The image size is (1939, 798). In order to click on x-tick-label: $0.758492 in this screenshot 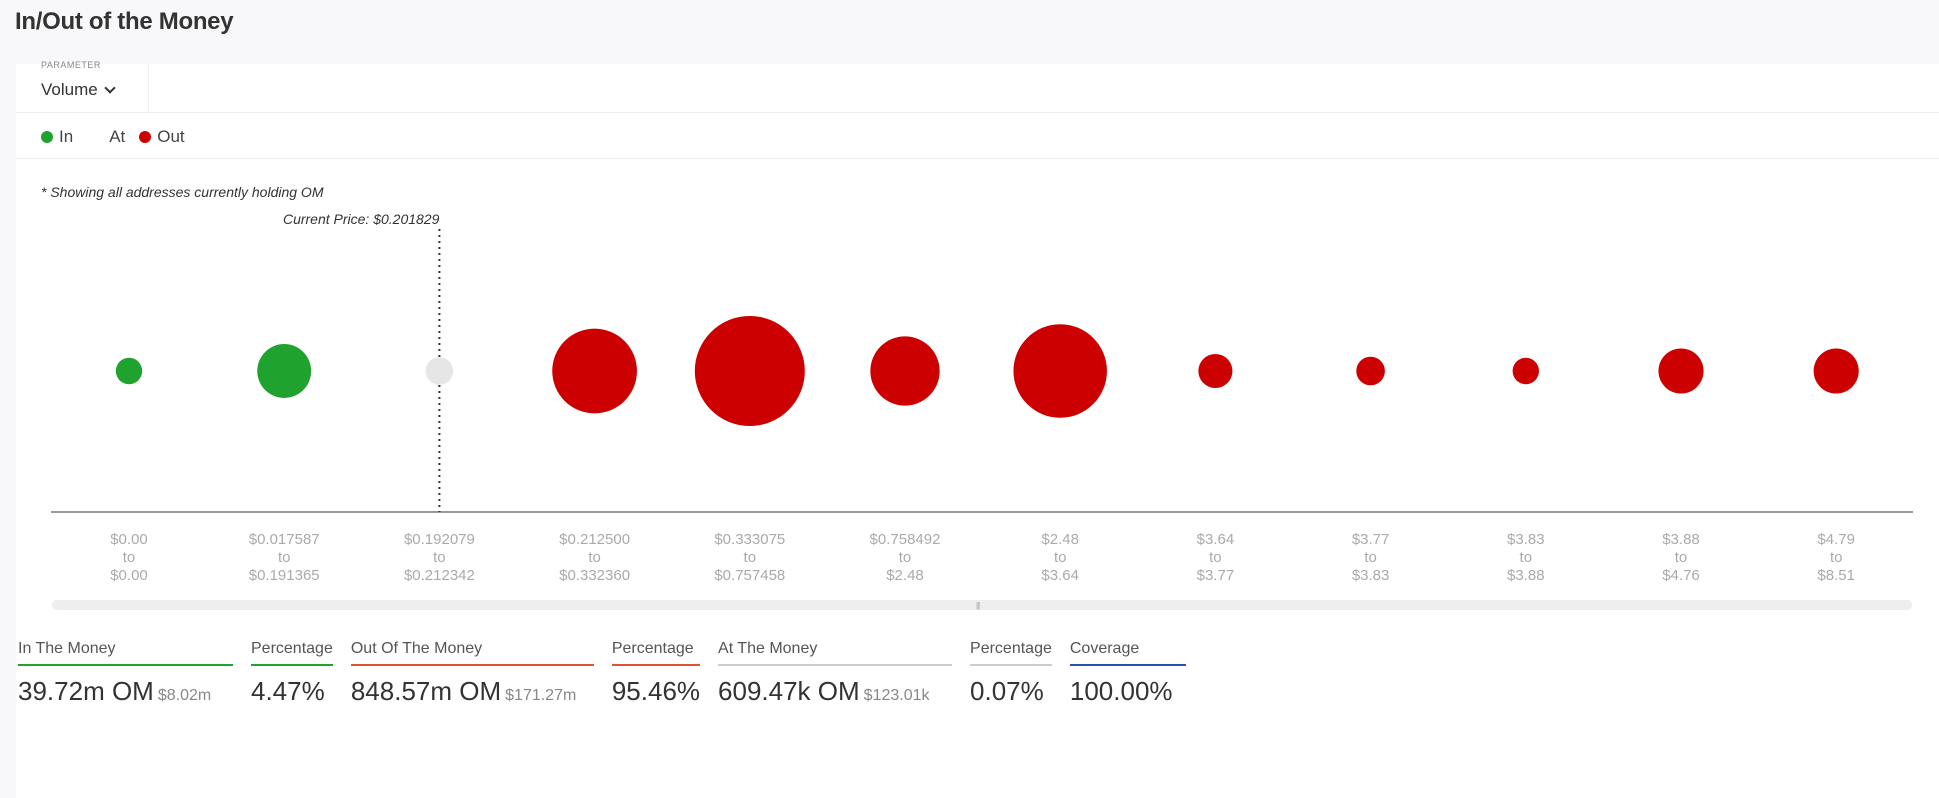, I will do `click(905, 539)`.